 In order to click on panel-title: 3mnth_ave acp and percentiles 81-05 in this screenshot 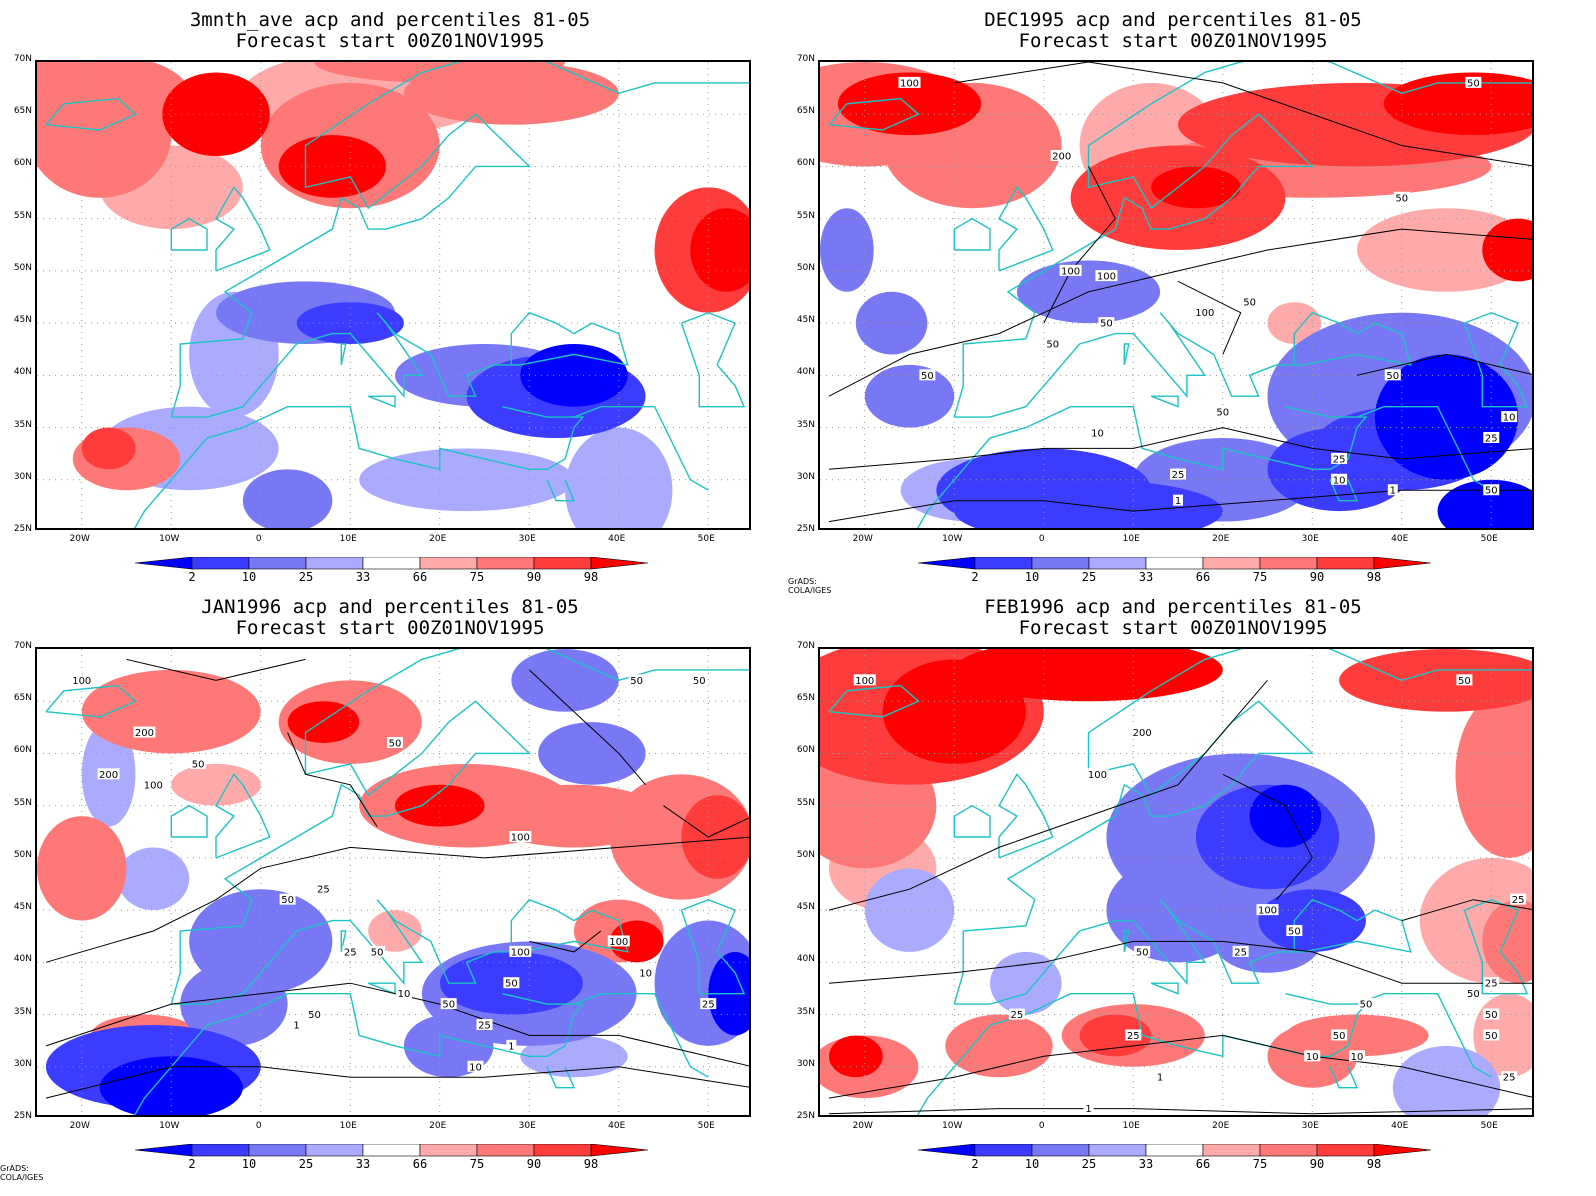, I will do `click(390, 20)`.